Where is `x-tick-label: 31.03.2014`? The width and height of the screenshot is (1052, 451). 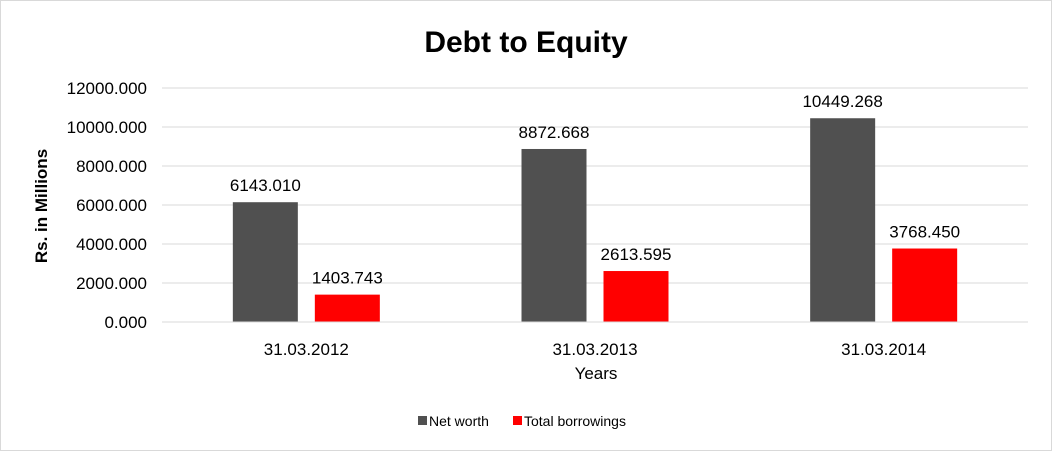 x-tick-label: 31.03.2014 is located at coordinates (883, 349).